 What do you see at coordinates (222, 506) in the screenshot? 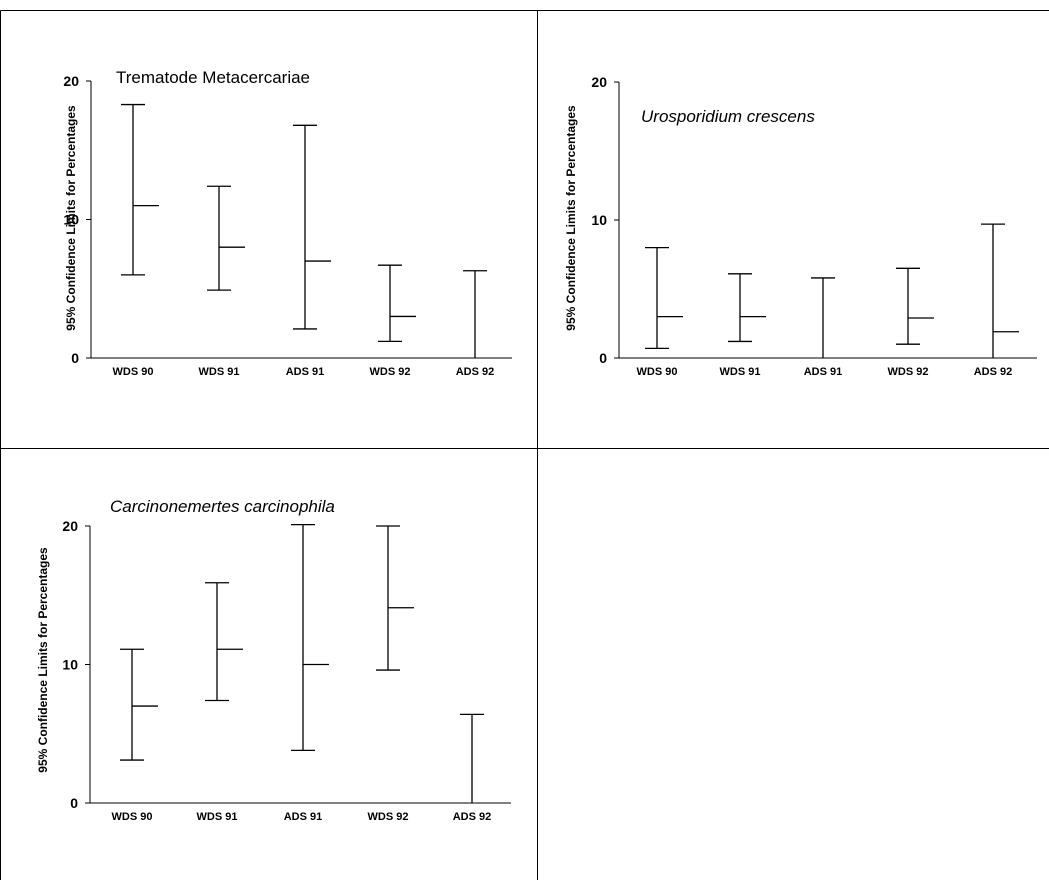
I see `chart-title: Carcinonemertes carcinophila` at bounding box center [222, 506].